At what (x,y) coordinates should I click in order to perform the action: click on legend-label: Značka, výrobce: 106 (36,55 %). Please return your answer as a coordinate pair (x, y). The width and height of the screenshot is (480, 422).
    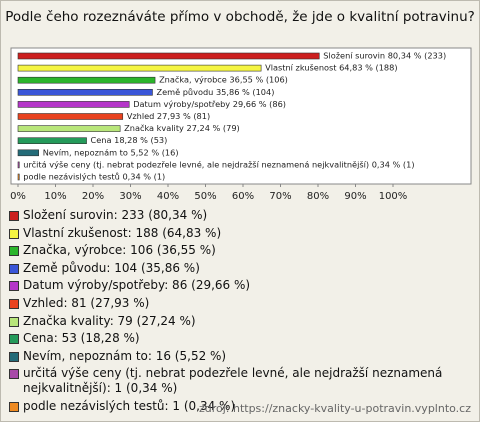
    Looking at the image, I should click on (119, 250).